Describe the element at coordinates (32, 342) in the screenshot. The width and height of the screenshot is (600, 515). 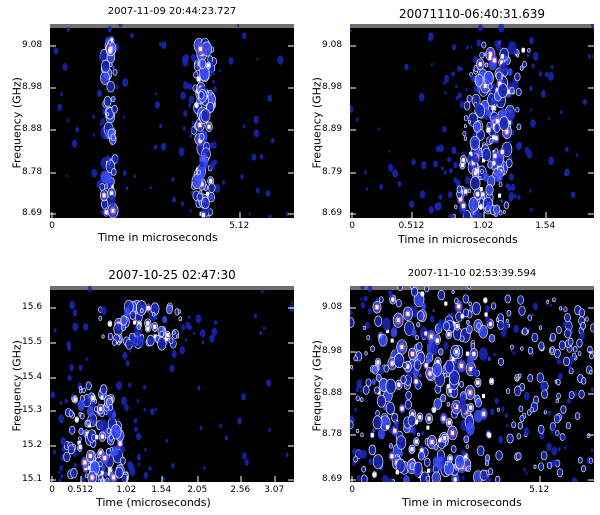
I see `y-tick-label: 15.5` at that location.